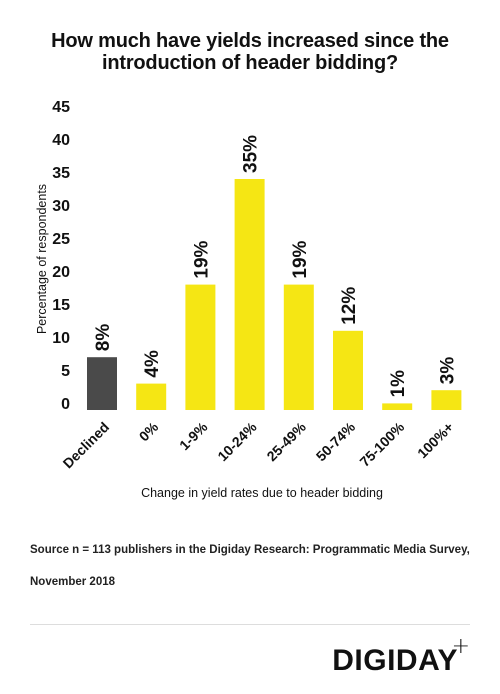  Describe the element at coordinates (42, 259) in the screenshot. I see `y-axis-label: Percentage of respondents` at that location.